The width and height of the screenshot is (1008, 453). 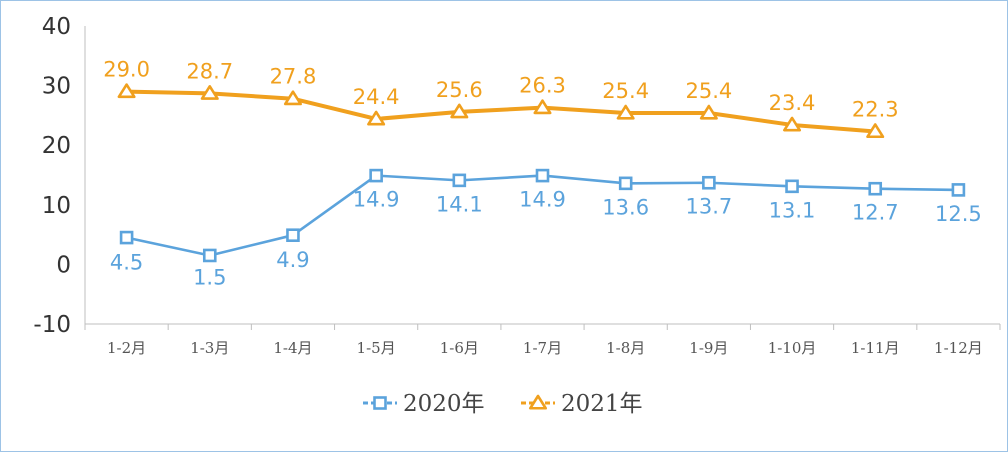 What do you see at coordinates (444, 404) in the screenshot?
I see `legend-label: 2020年` at bounding box center [444, 404].